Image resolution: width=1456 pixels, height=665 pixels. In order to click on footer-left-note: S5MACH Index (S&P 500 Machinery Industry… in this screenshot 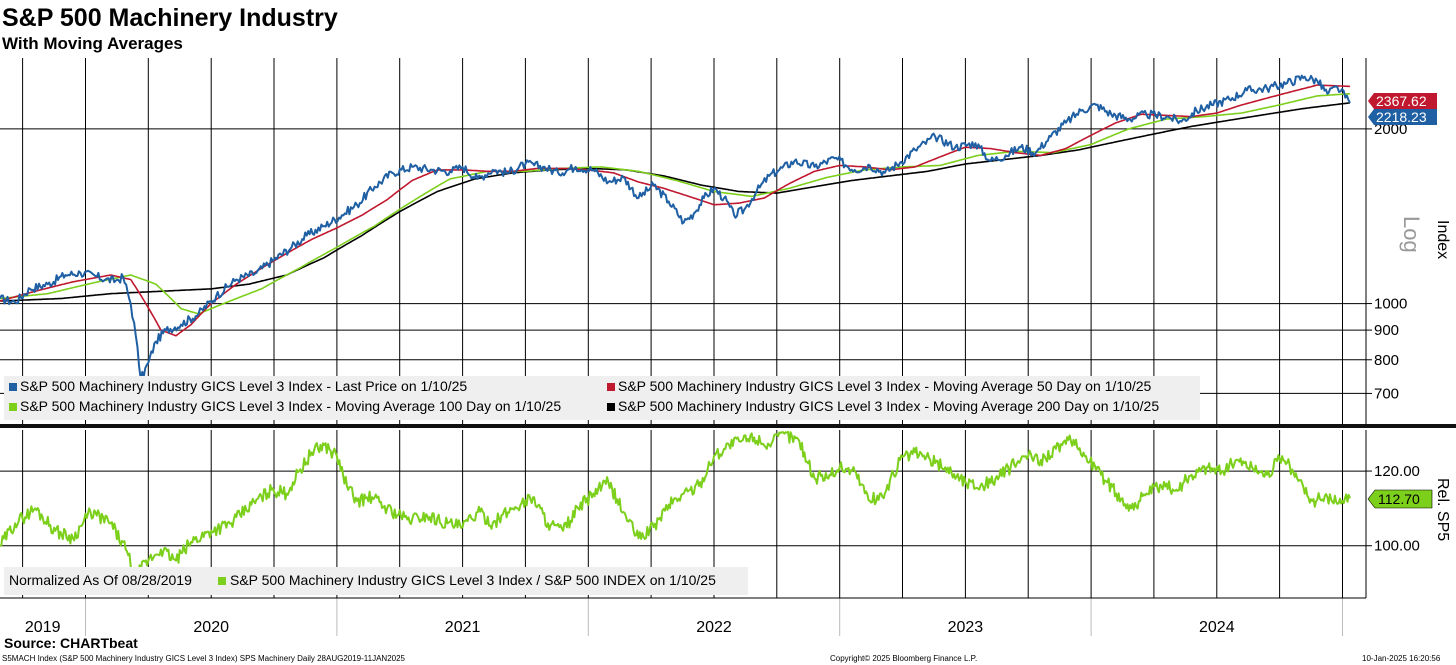, I will do `click(204, 658)`.